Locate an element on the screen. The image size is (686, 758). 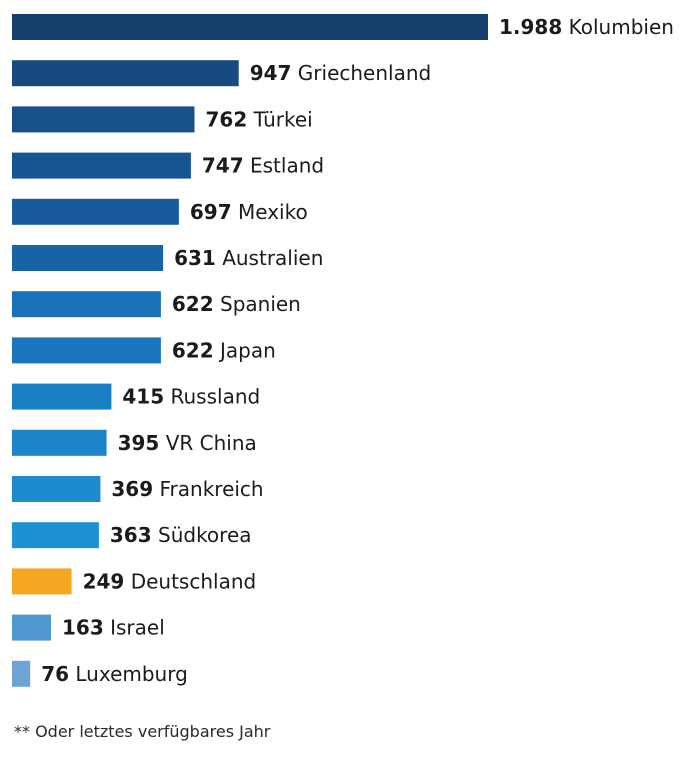
data-label: 249 Deutschland is located at coordinates (170, 581).